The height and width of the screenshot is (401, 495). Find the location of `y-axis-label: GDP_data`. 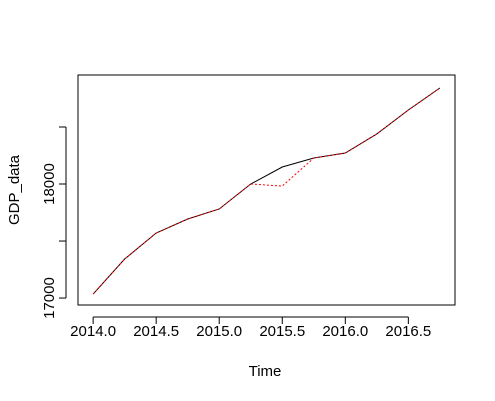

y-axis-label: GDP_data is located at coordinates (14, 189).